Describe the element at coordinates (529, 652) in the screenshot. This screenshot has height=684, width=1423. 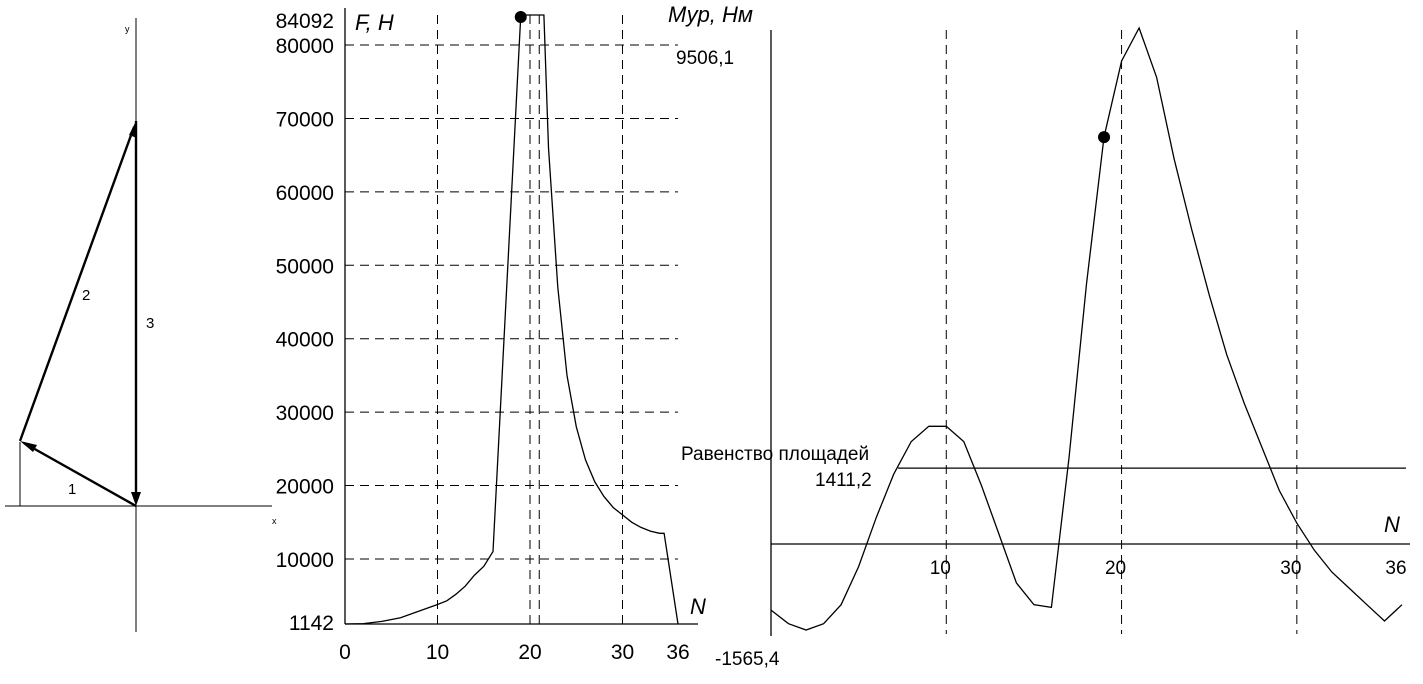
I see `force-x-tick-2: 20` at that location.